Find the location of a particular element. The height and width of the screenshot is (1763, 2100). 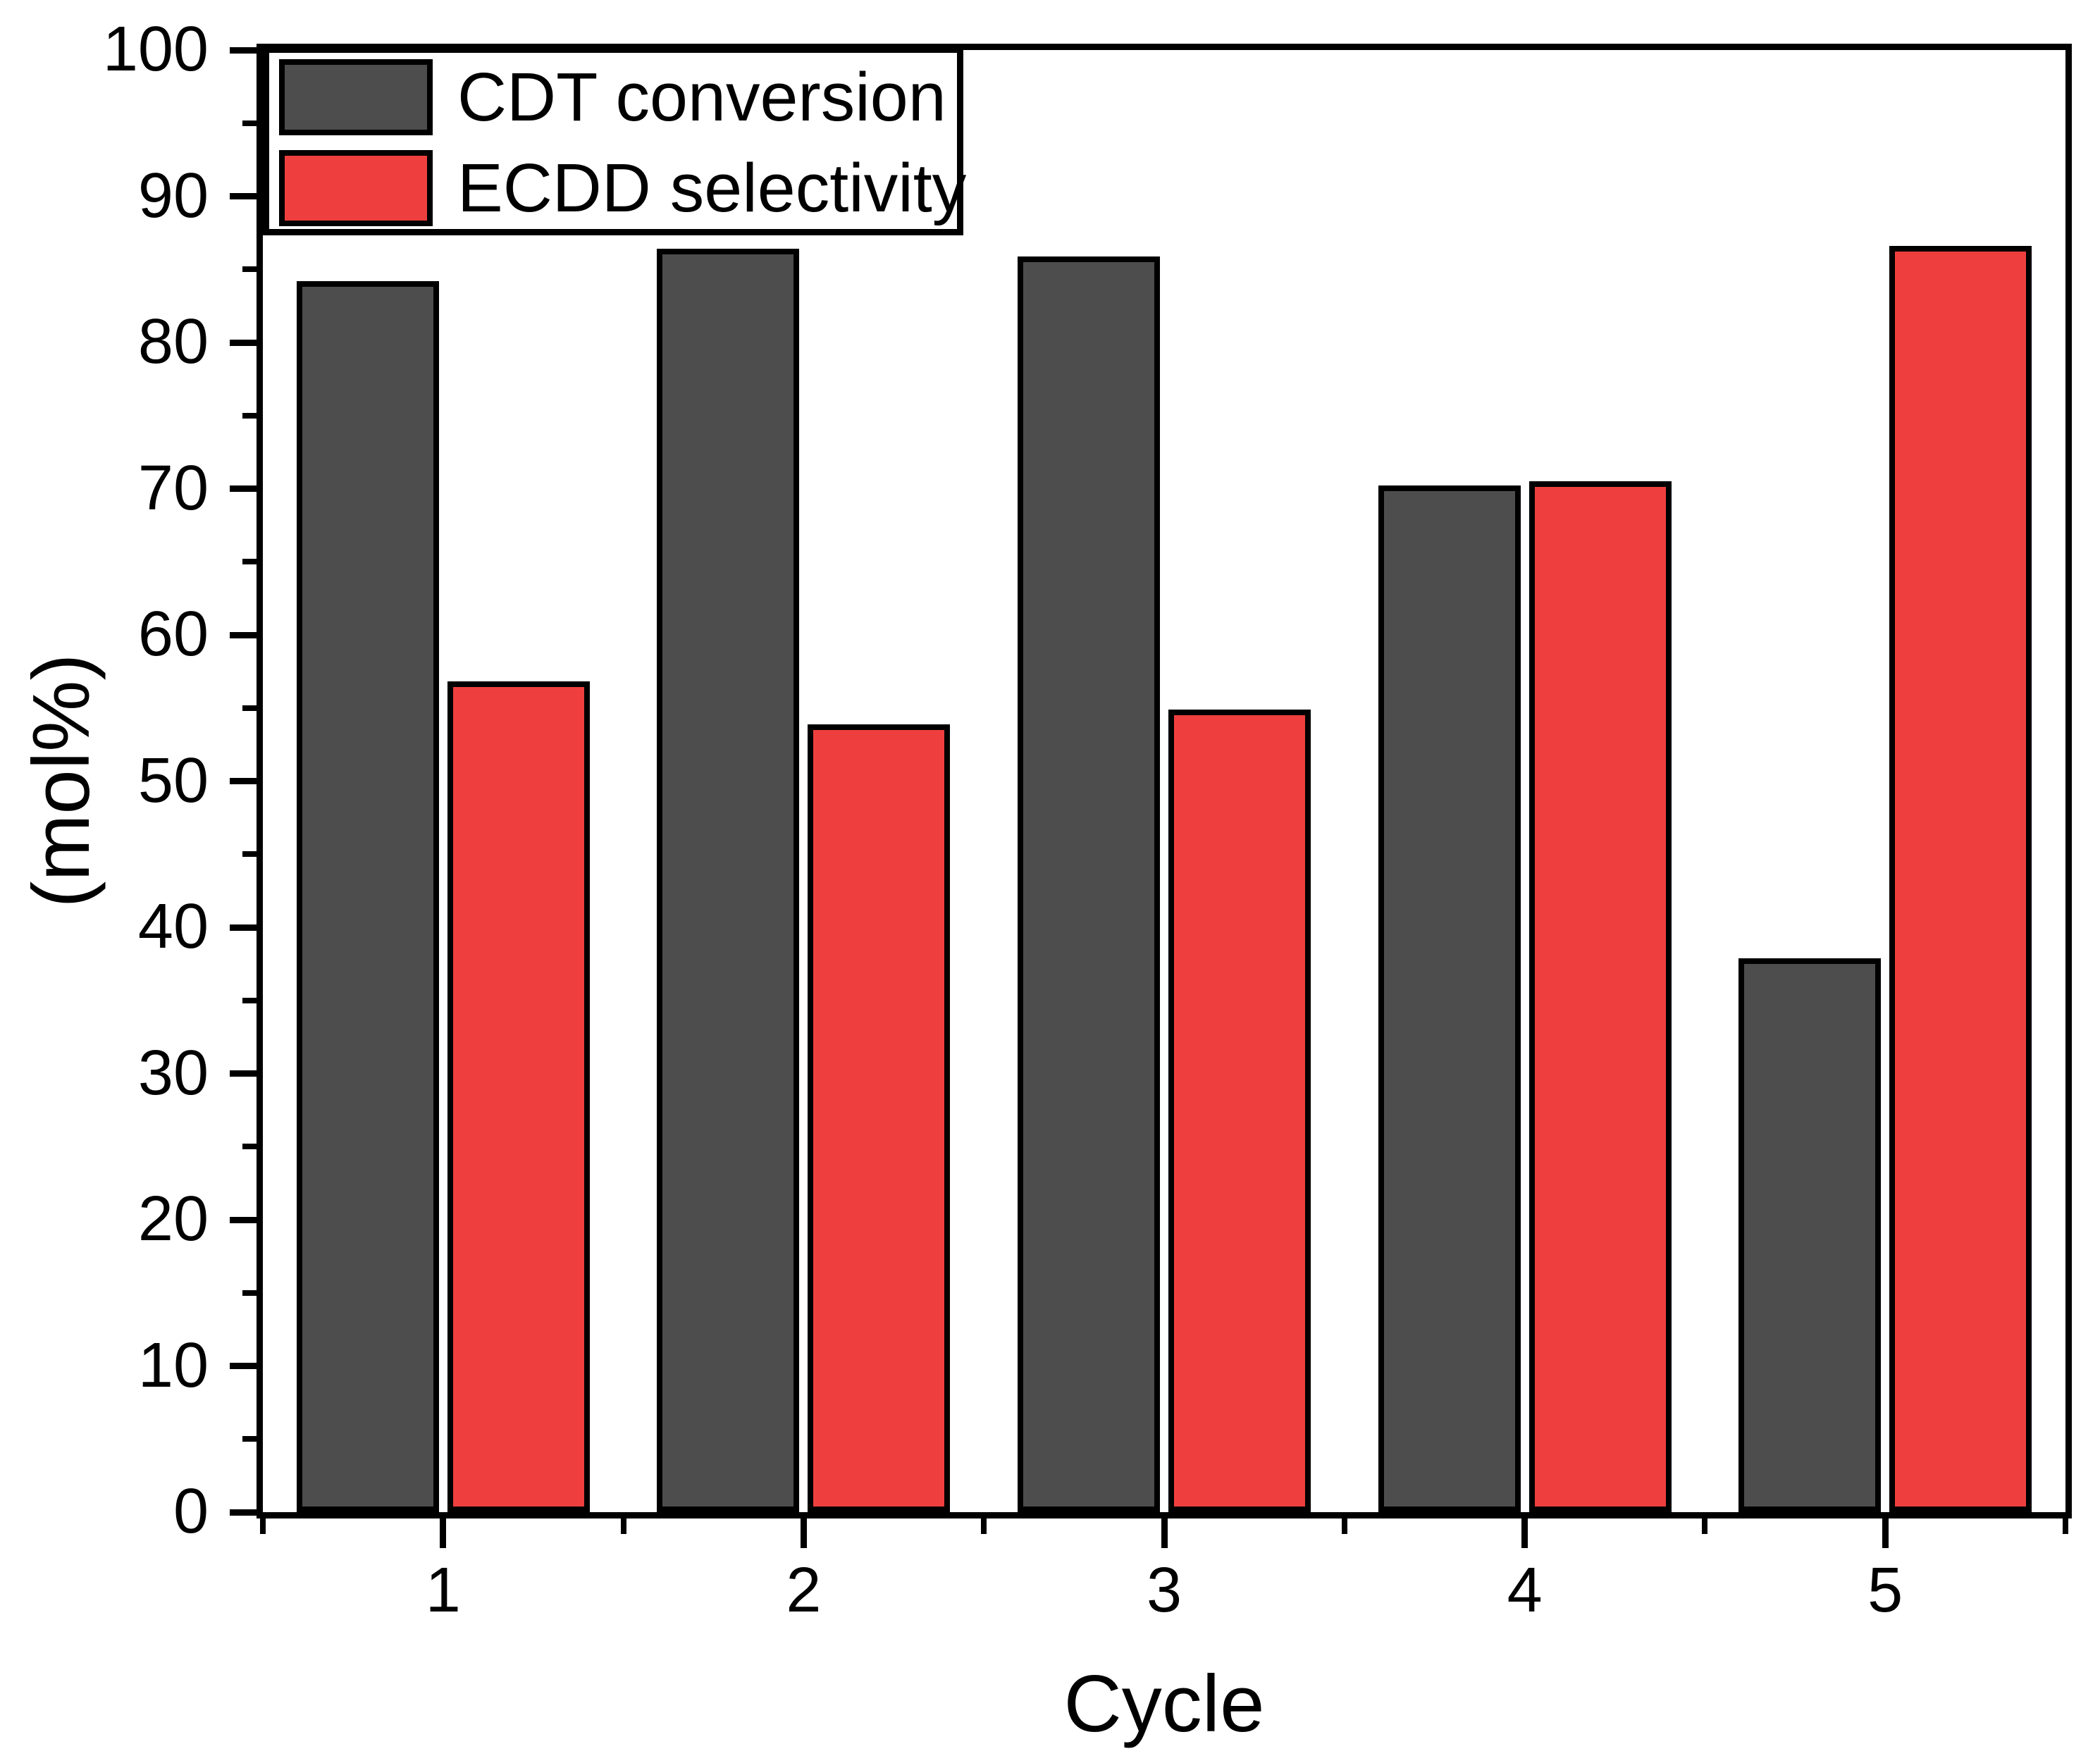

y-axis-tick-label: 90 is located at coordinates (173, 196).